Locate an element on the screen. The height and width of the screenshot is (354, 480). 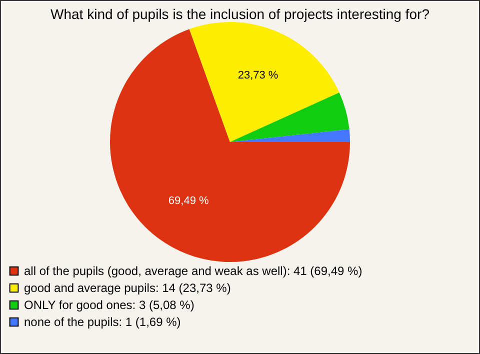
legend-label: ONLY for good ones: 3 (5,08 %) is located at coordinates (109, 305).